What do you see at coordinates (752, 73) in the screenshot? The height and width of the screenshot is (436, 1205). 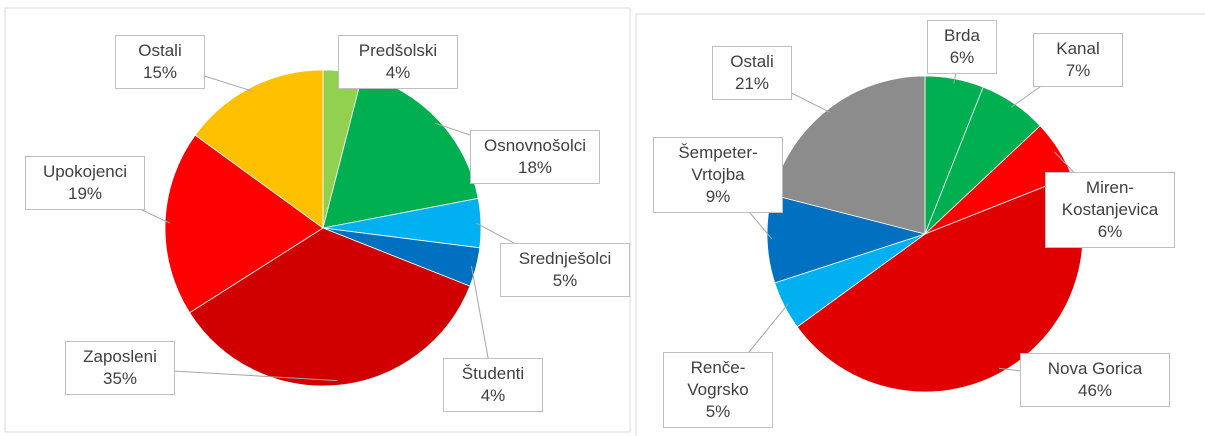 I see `data-label: Ostali 21%` at bounding box center [752, 73].